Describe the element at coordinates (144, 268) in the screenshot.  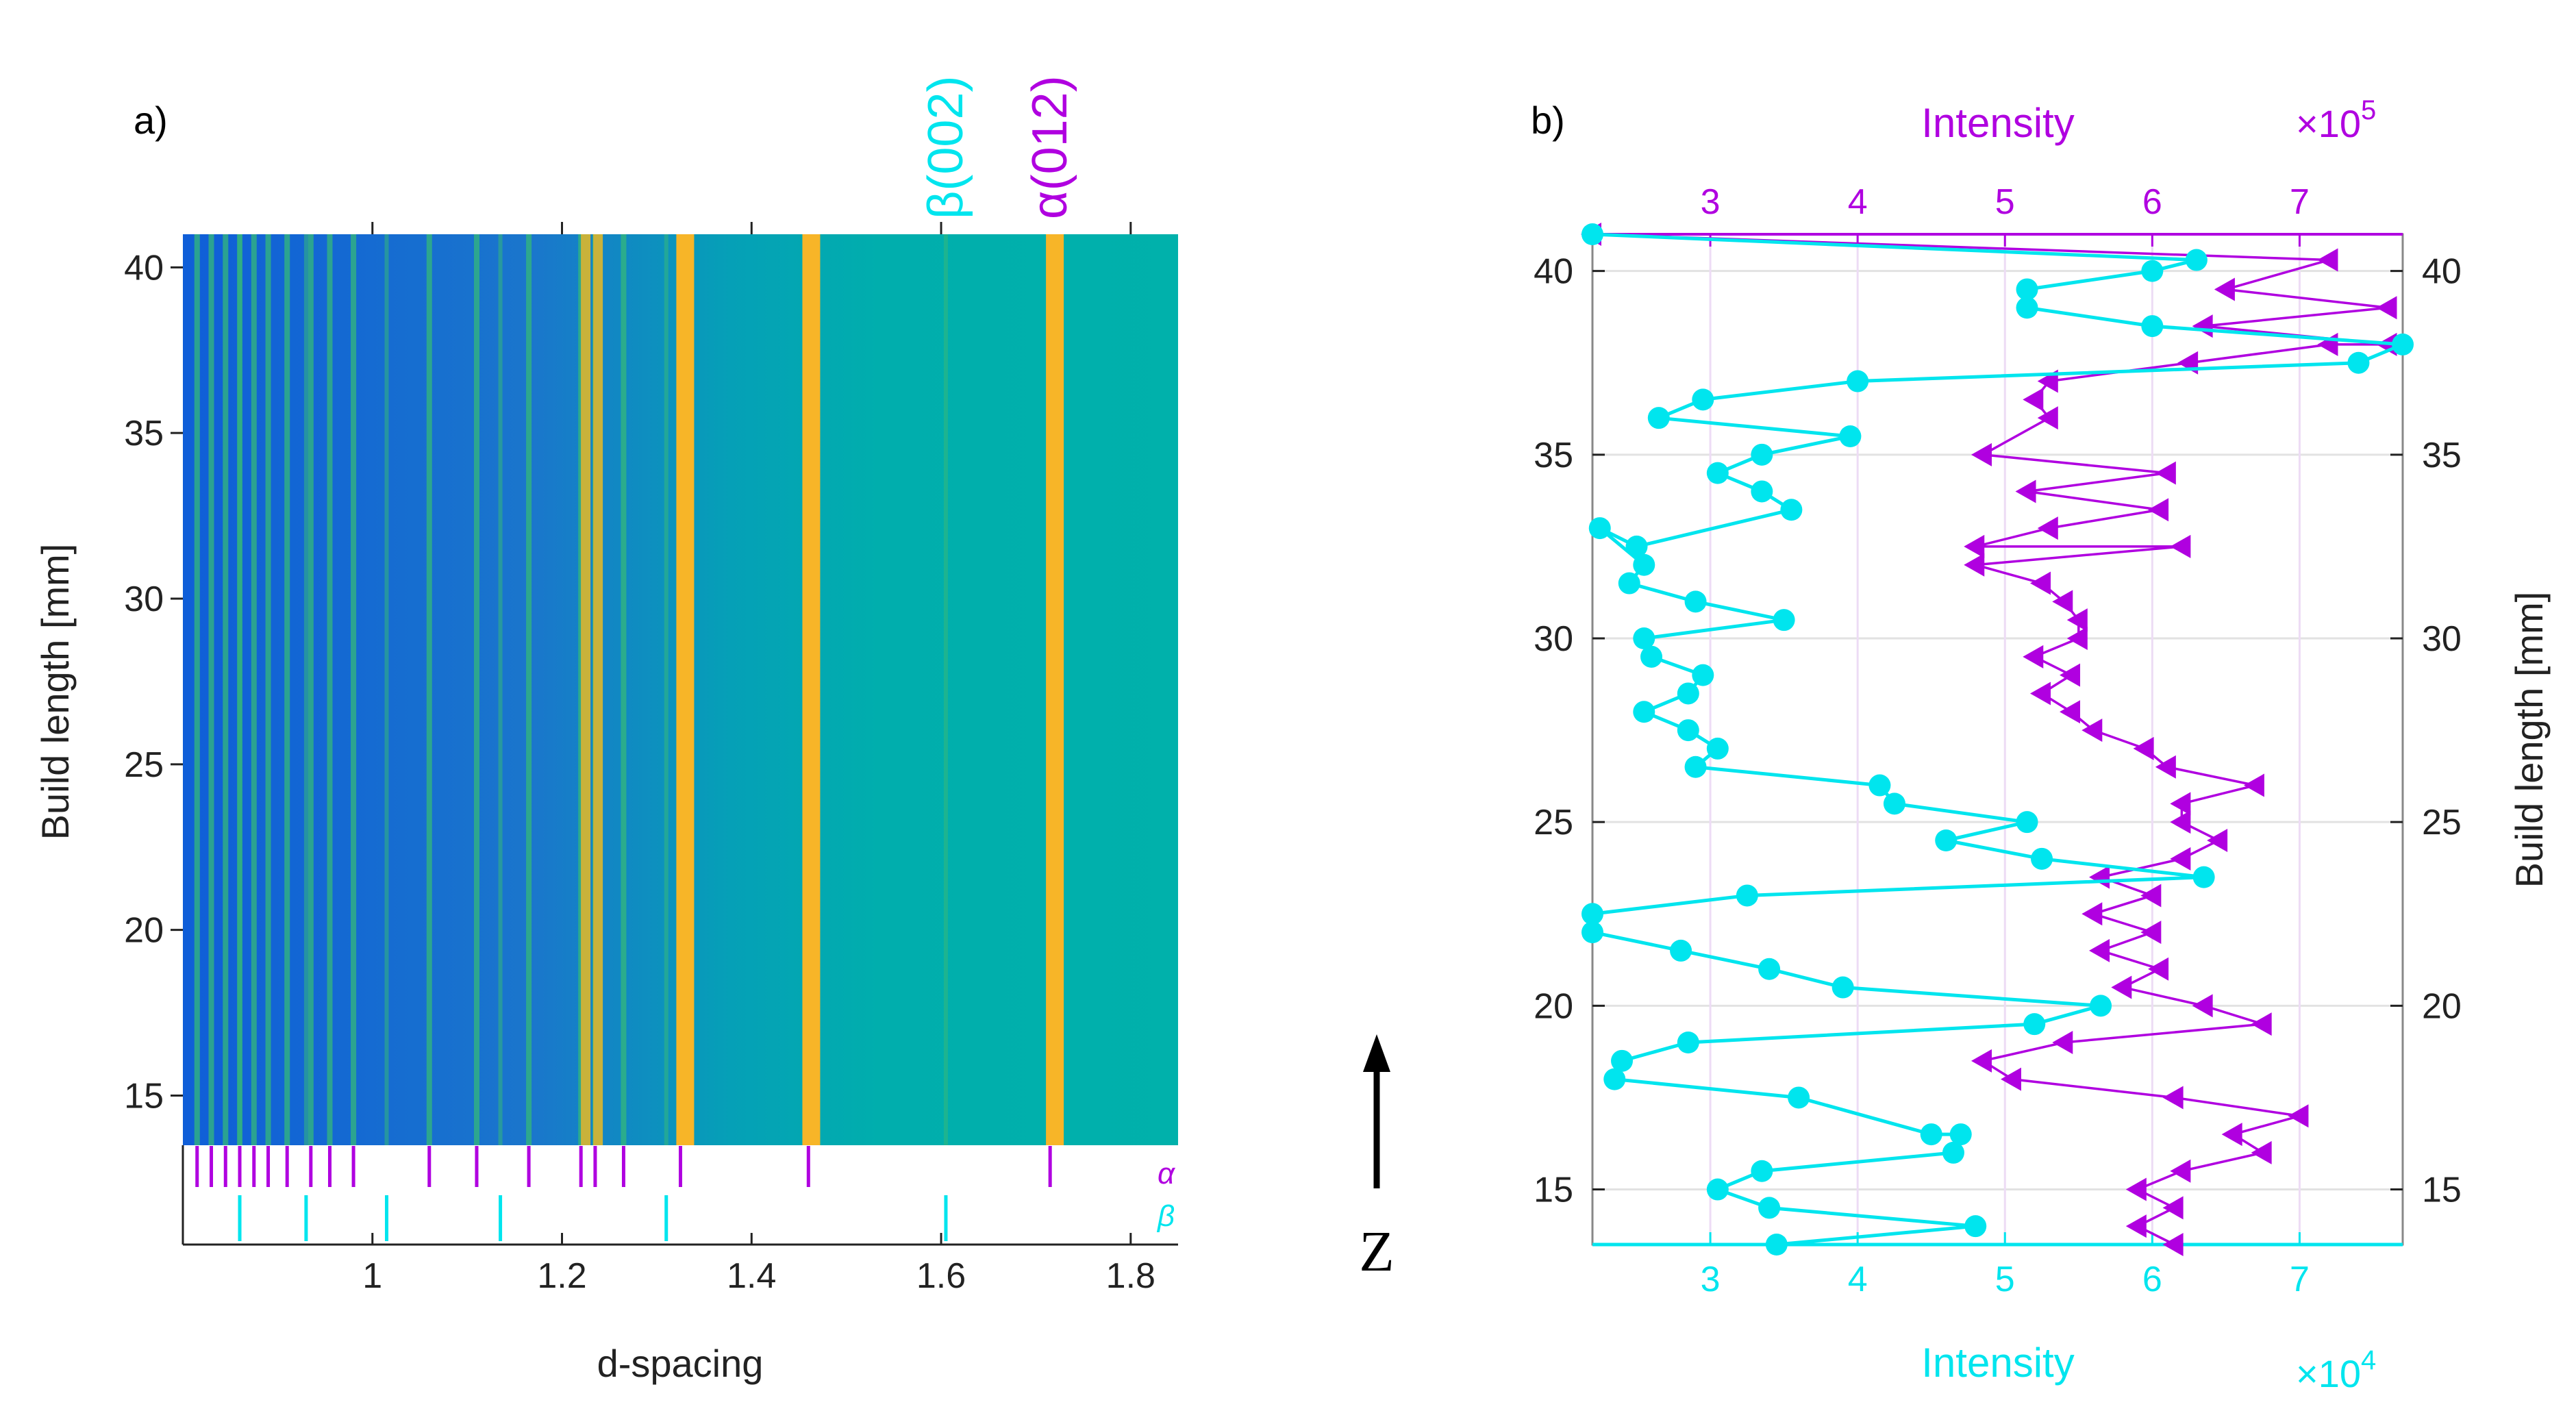
I see `y-tick-label: 40` at that location.